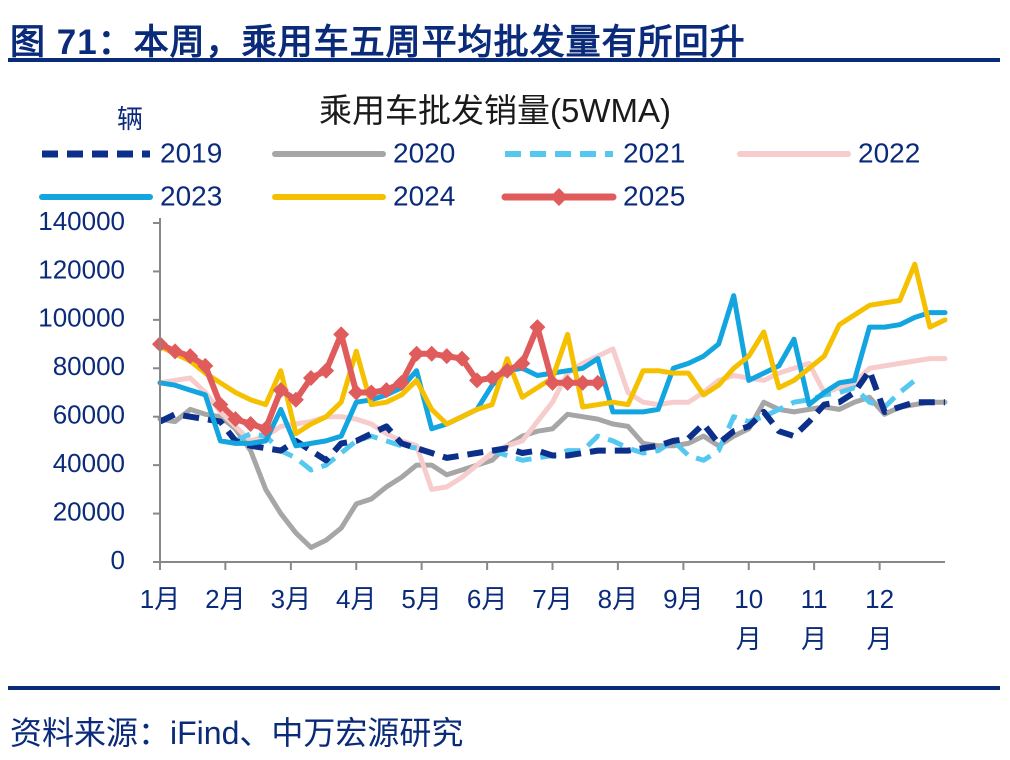 This screenshot has width=1010, height=760. I want to click on legend-item-2019: 2019, so click(132, 152).